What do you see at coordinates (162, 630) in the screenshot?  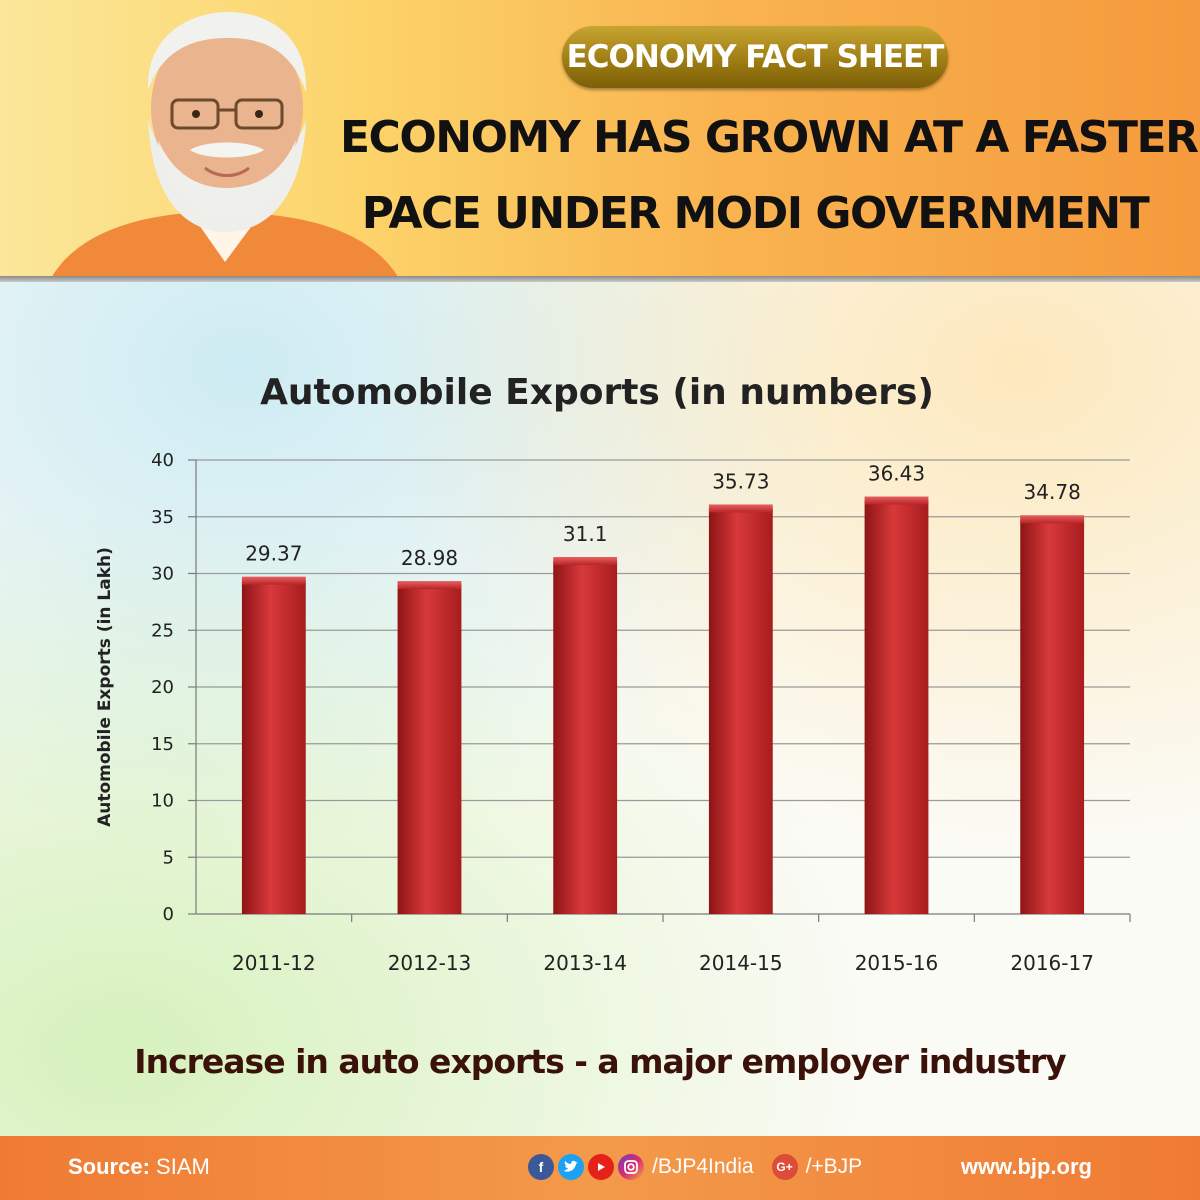 I see `y-tick-label: 25` at bounding box center [162, 630].